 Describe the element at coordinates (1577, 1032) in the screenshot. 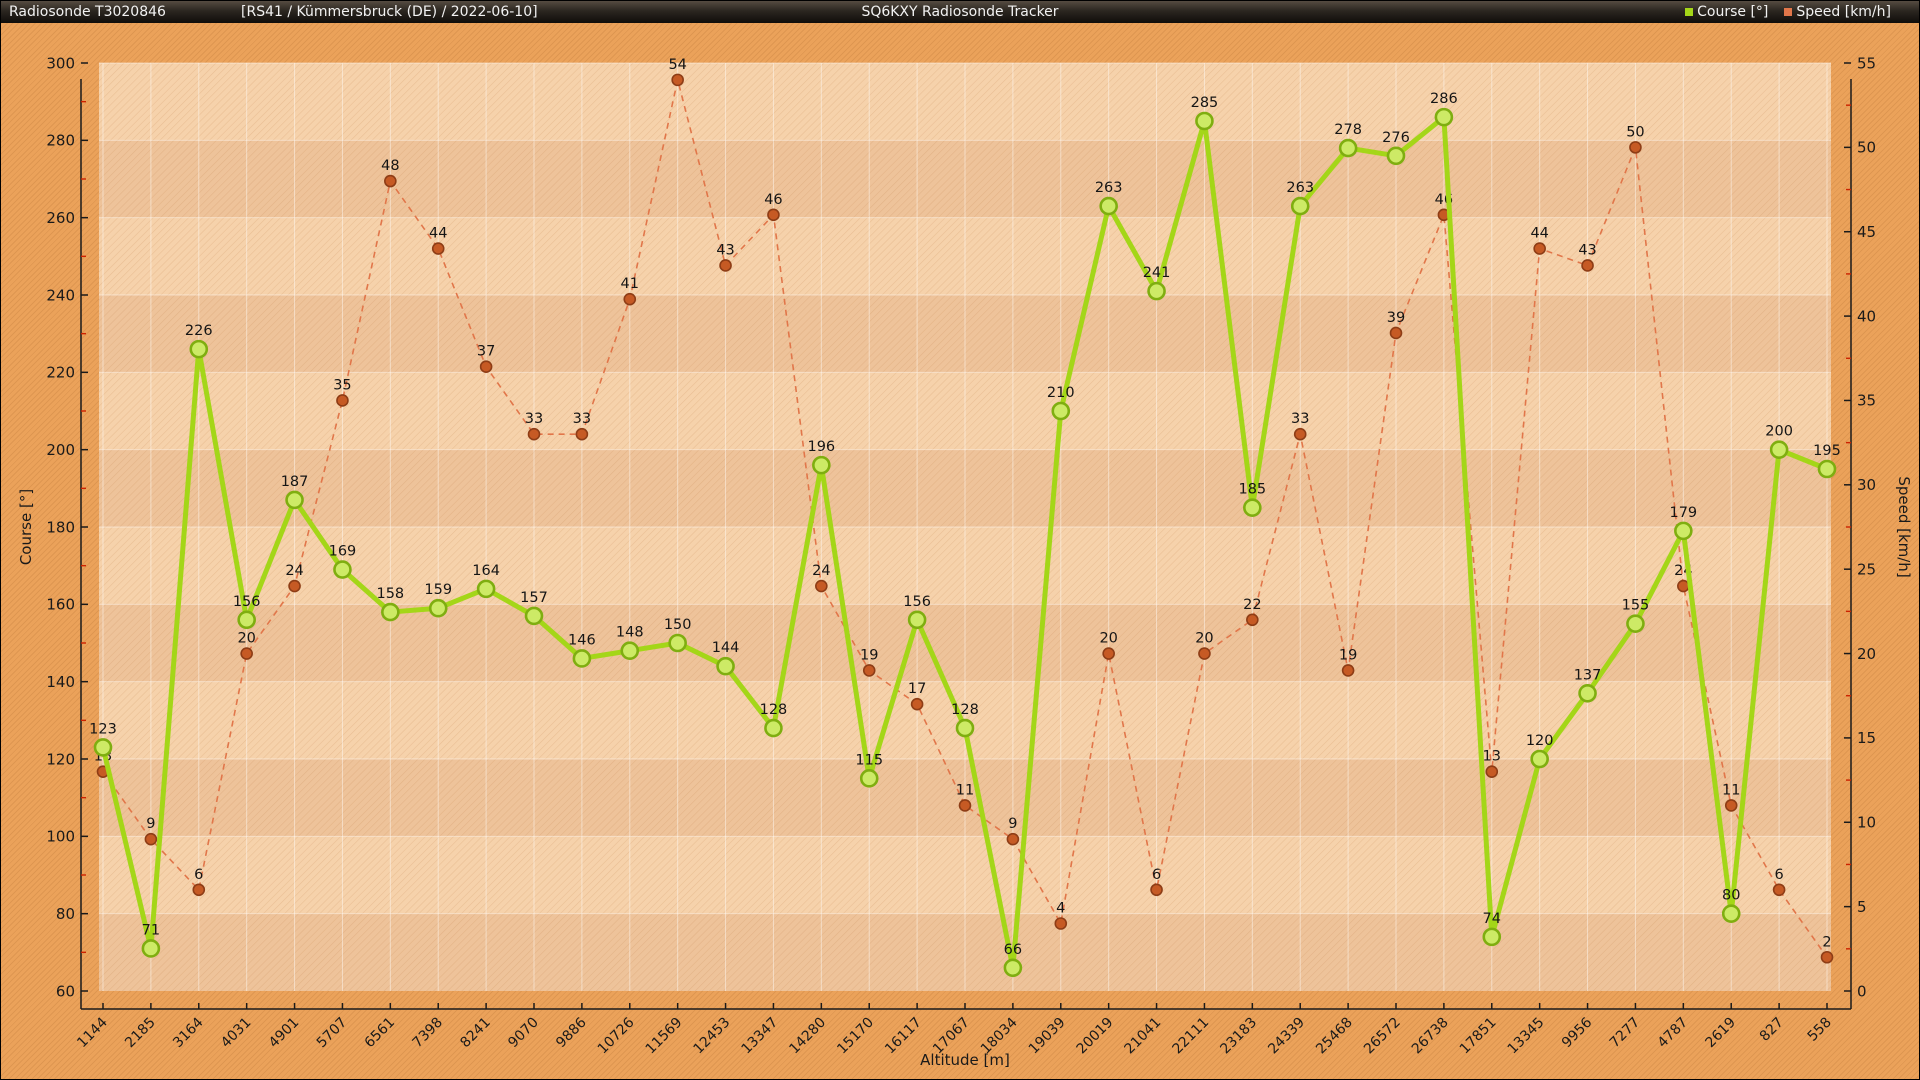

I see `x-axis-tick-label: 9956` at that location.